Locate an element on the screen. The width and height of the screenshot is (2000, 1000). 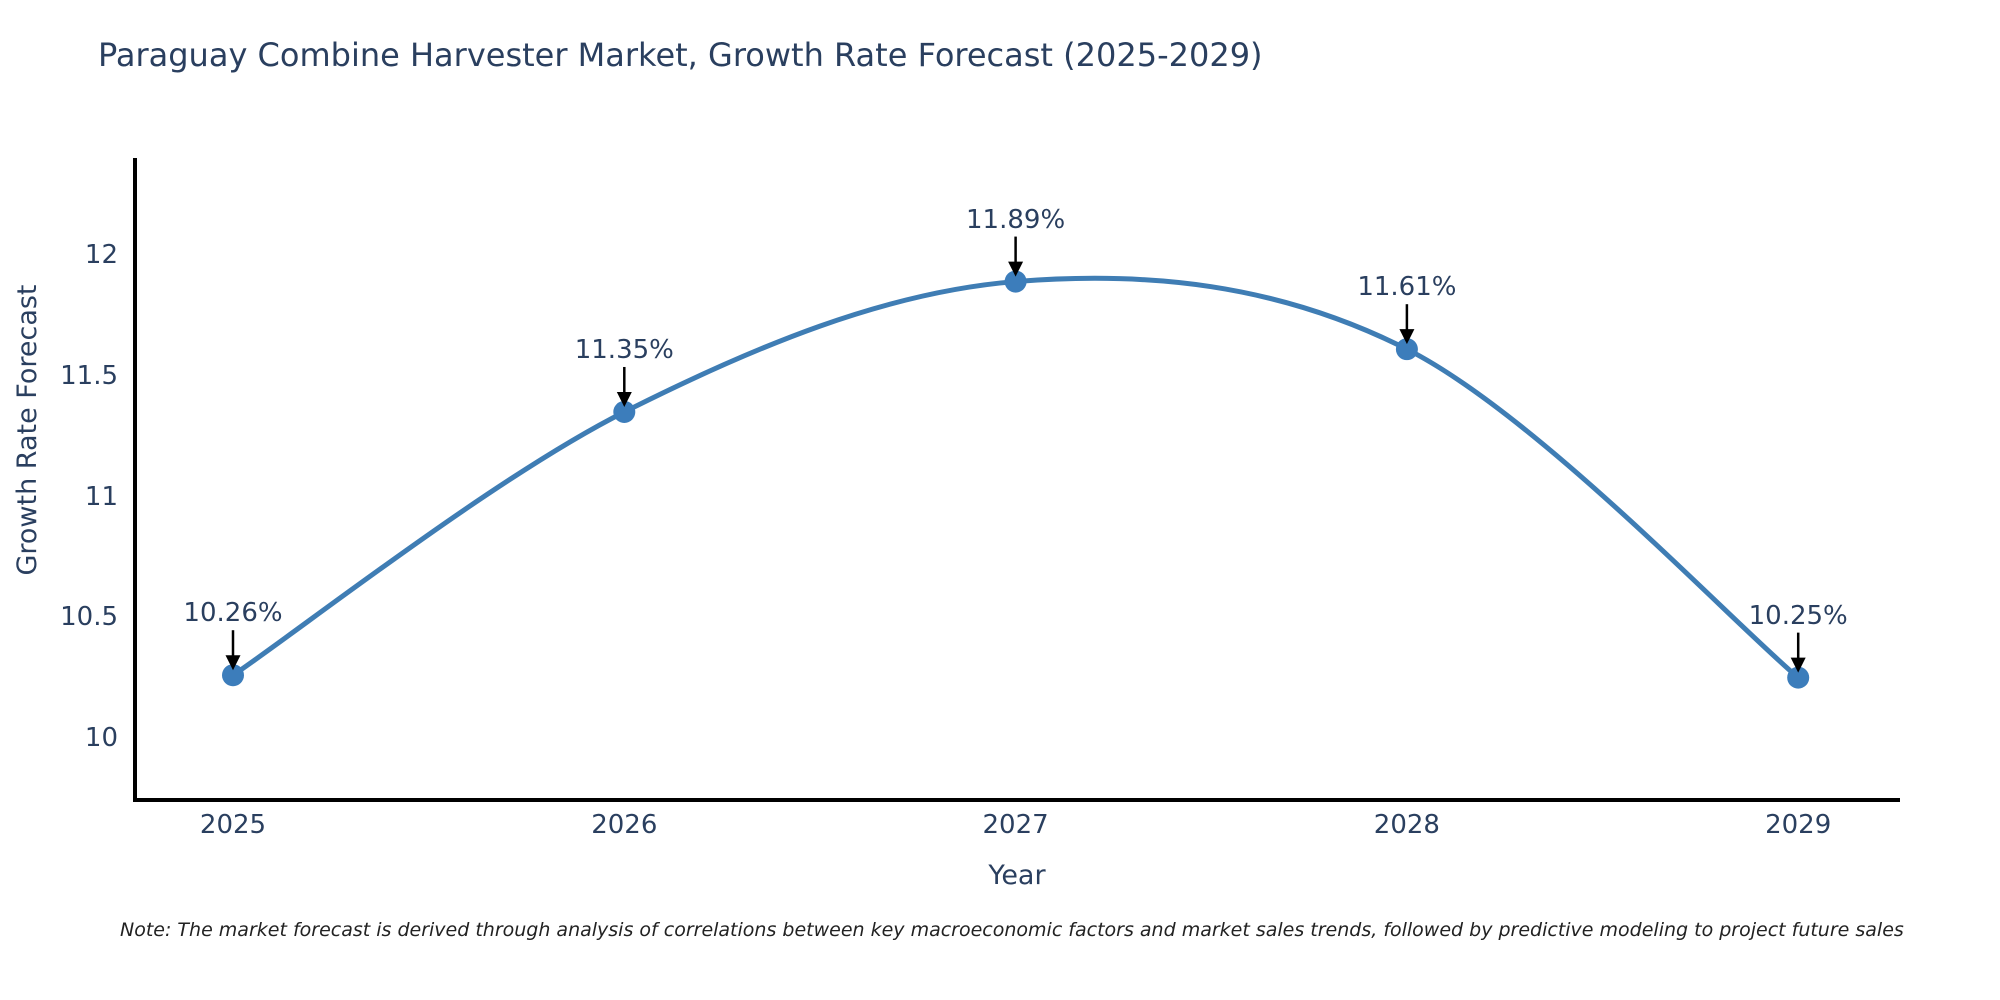
x-tick-label: 2026 is located at coordinates (624, 825).